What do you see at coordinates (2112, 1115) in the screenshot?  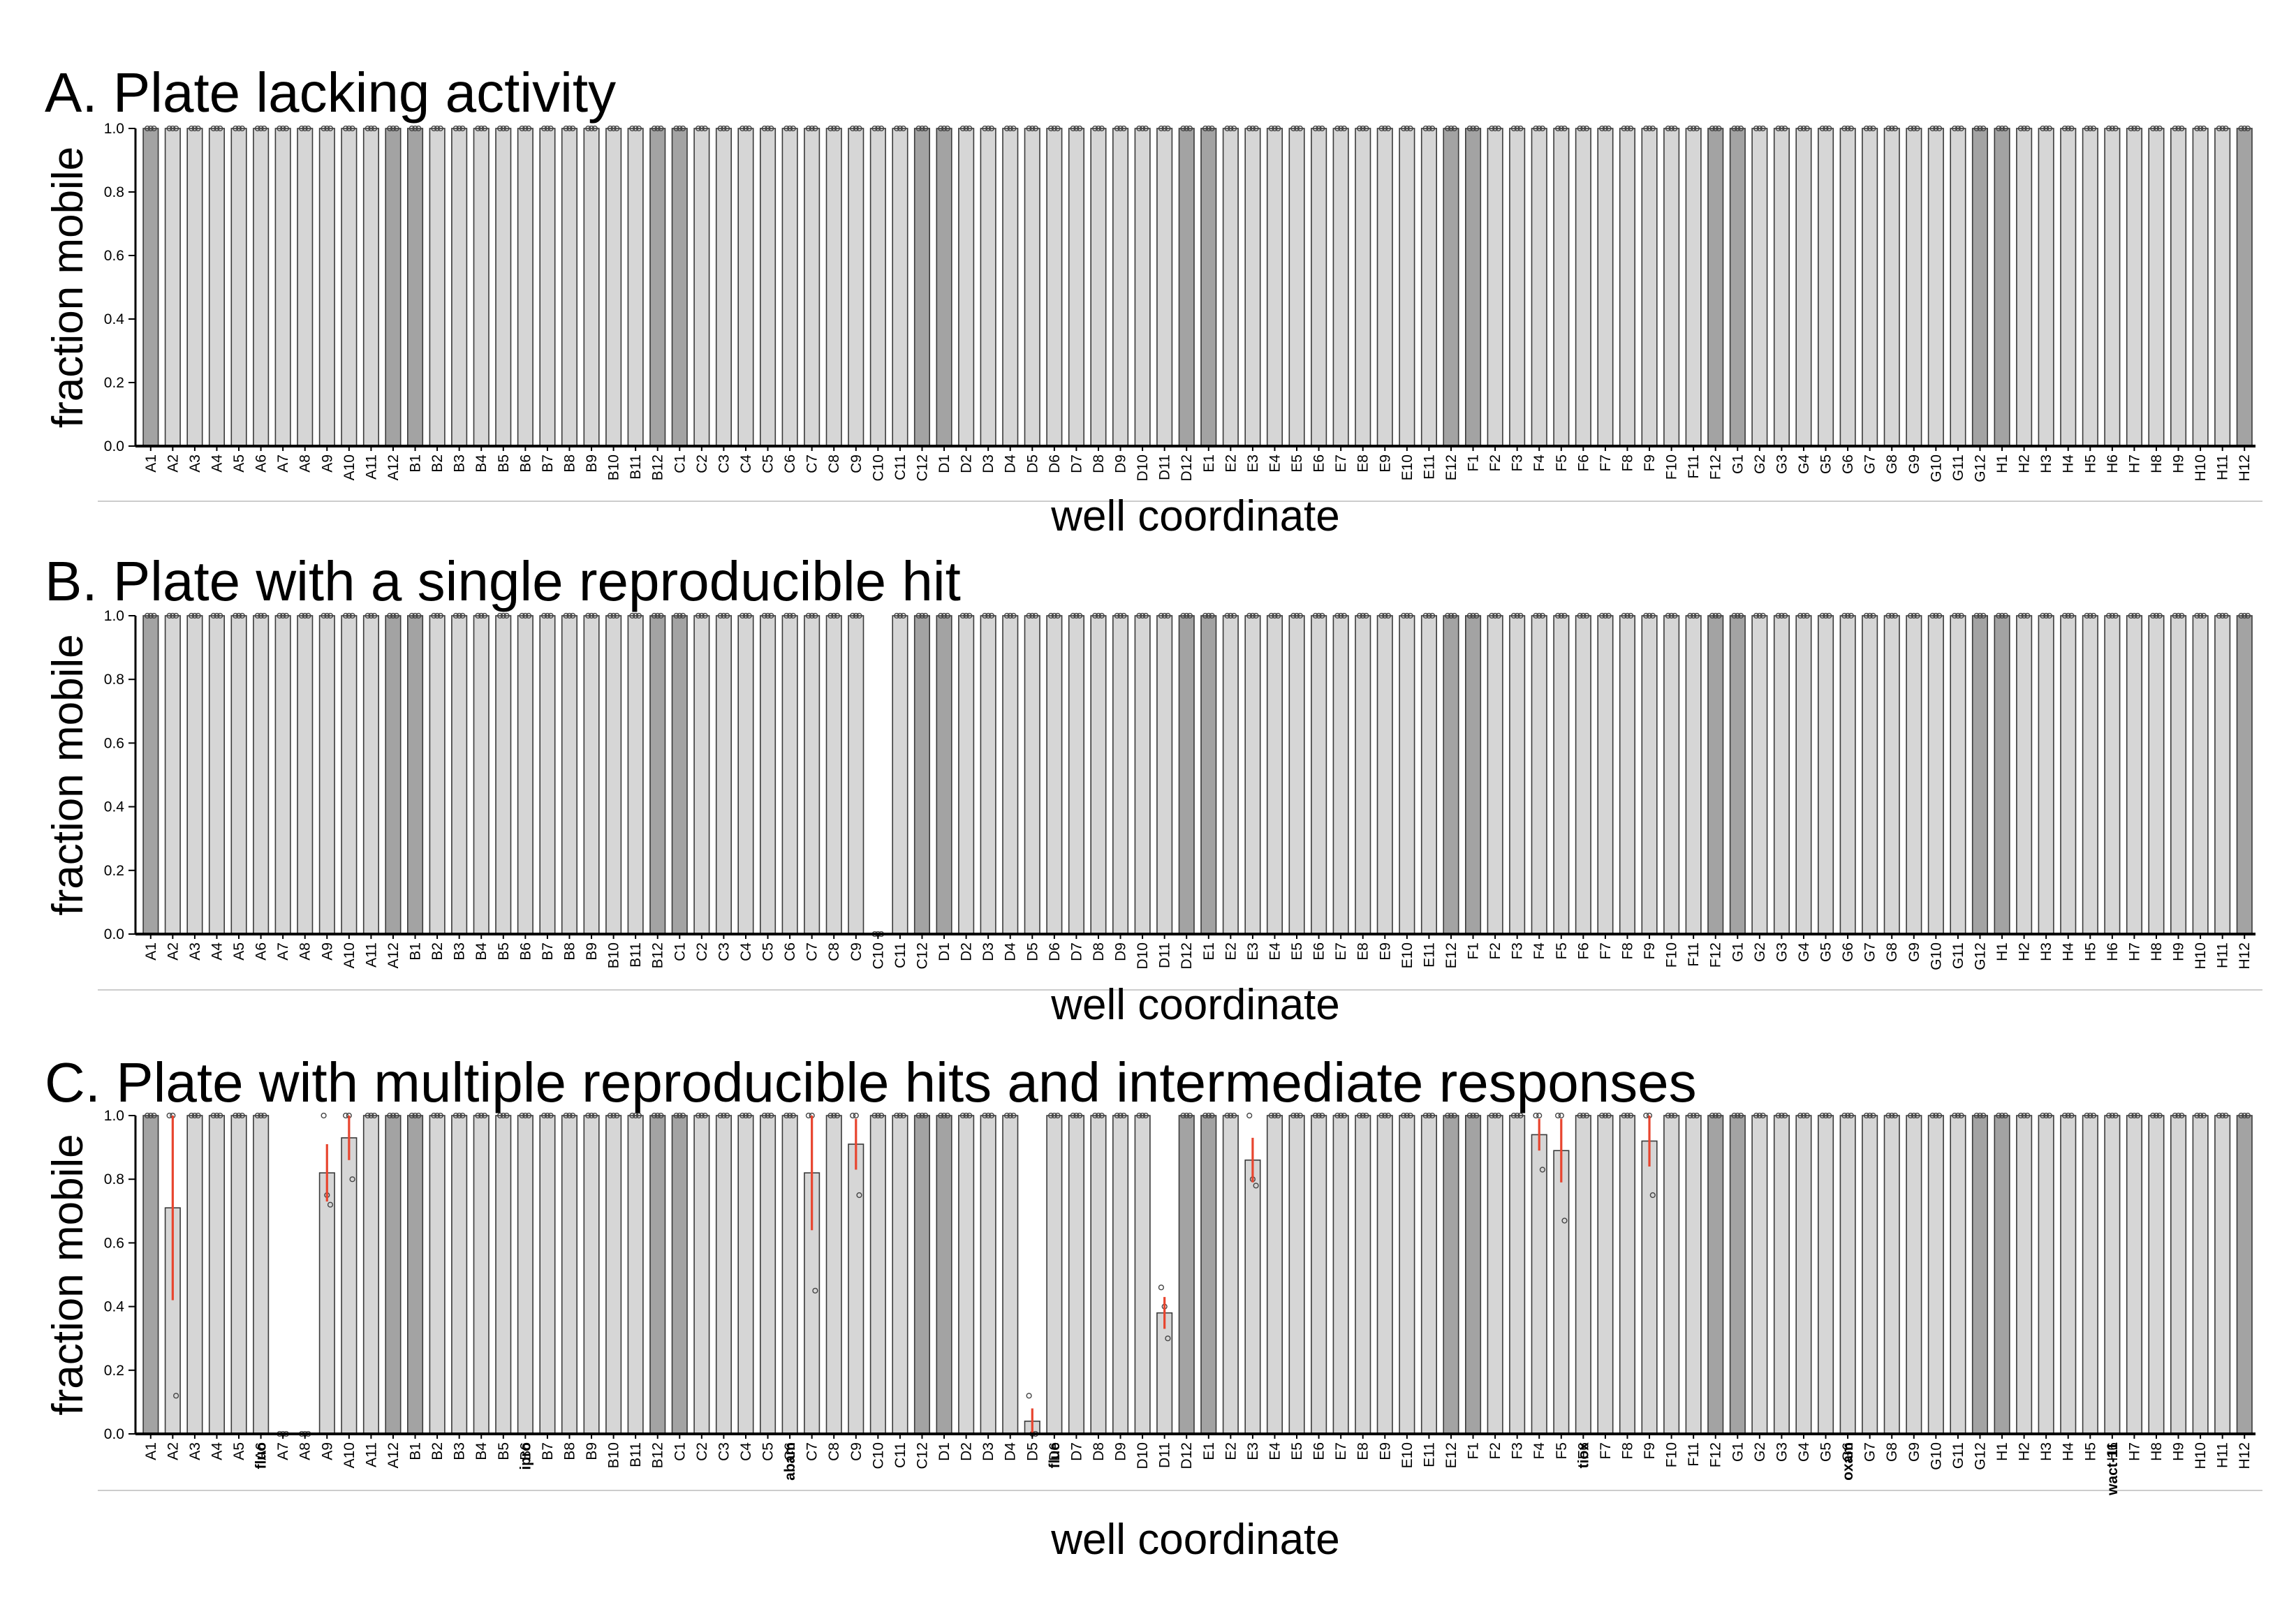 I see `replicate-point-H6` at bounding box center [2112, 1115].